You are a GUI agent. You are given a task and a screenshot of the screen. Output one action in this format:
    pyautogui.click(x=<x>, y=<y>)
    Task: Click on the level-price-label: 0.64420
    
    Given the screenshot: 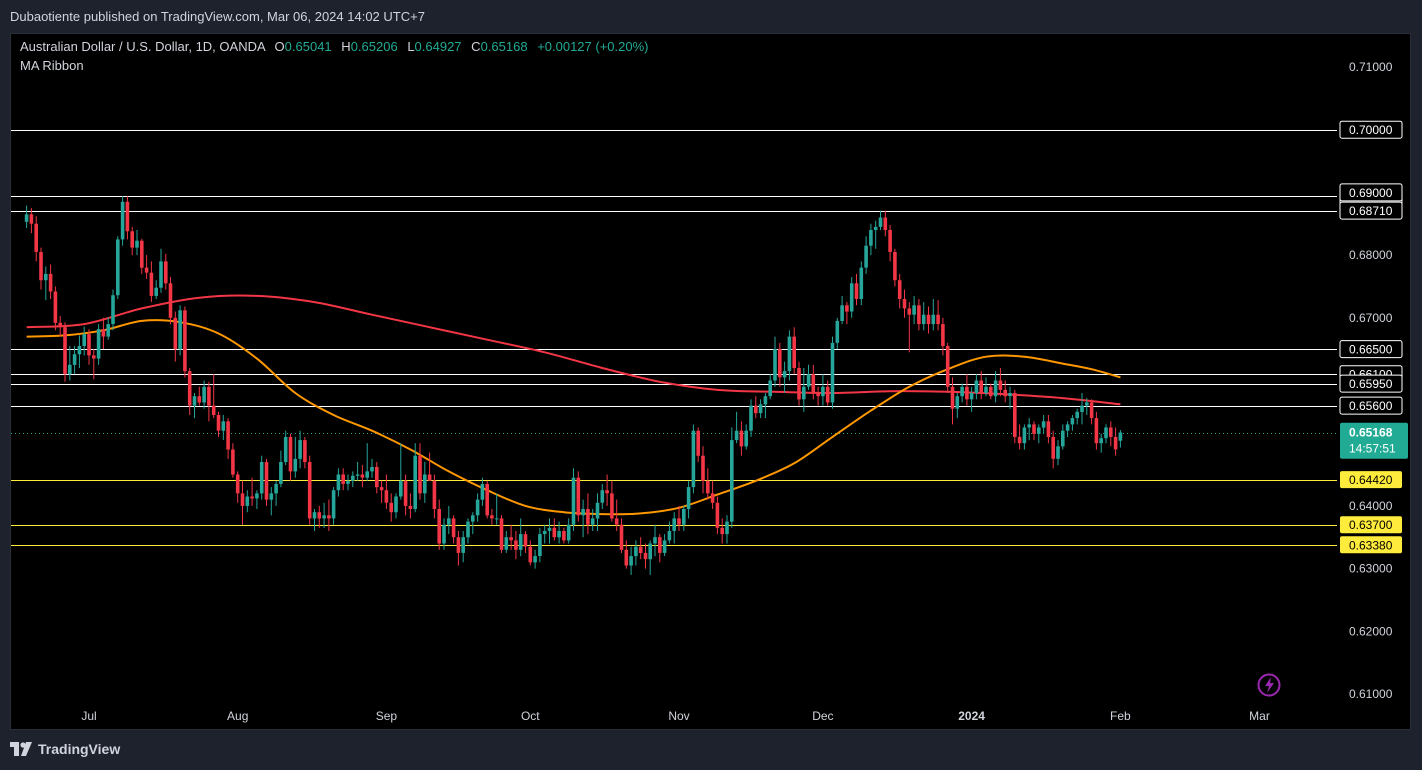 What is the action you would take?
    pyautogui.click(x=1371, y=480)
    